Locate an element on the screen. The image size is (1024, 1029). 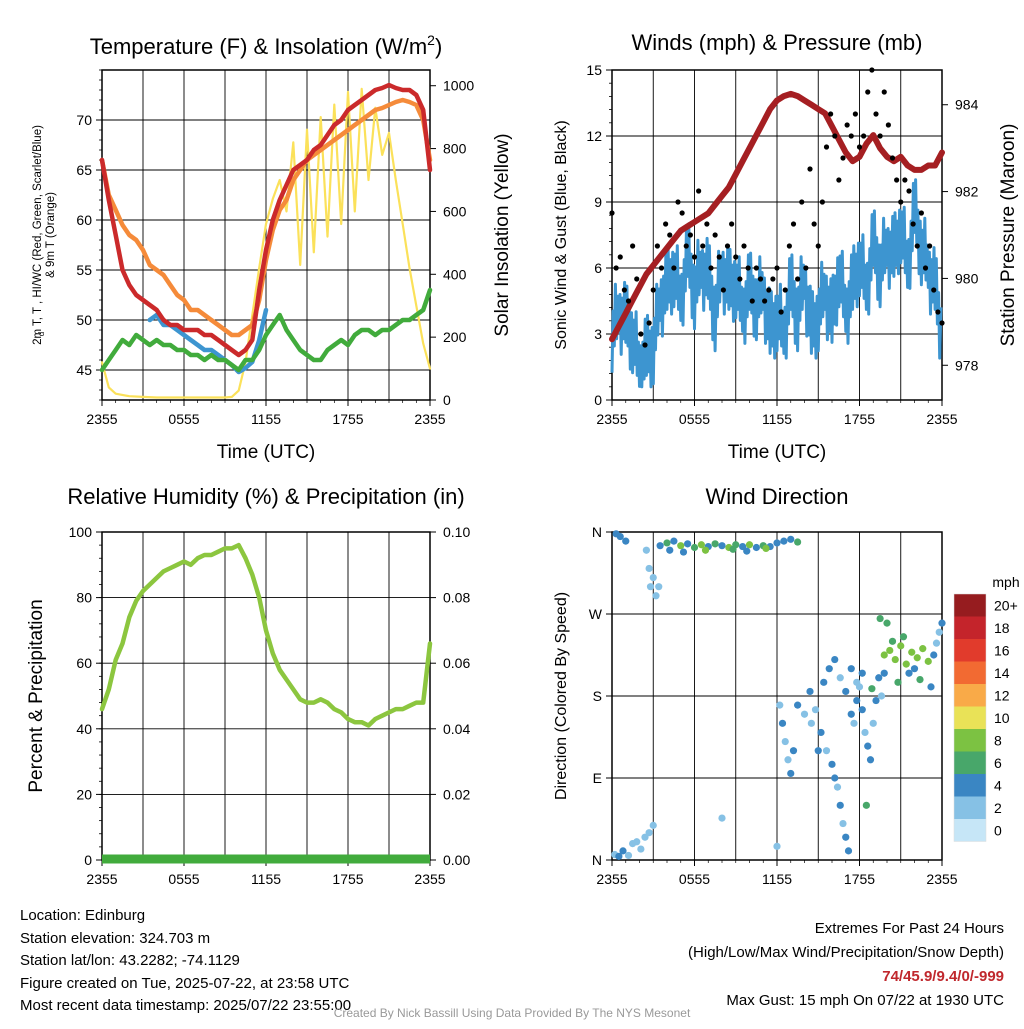
plot-border is located at coordinates (777, 696).